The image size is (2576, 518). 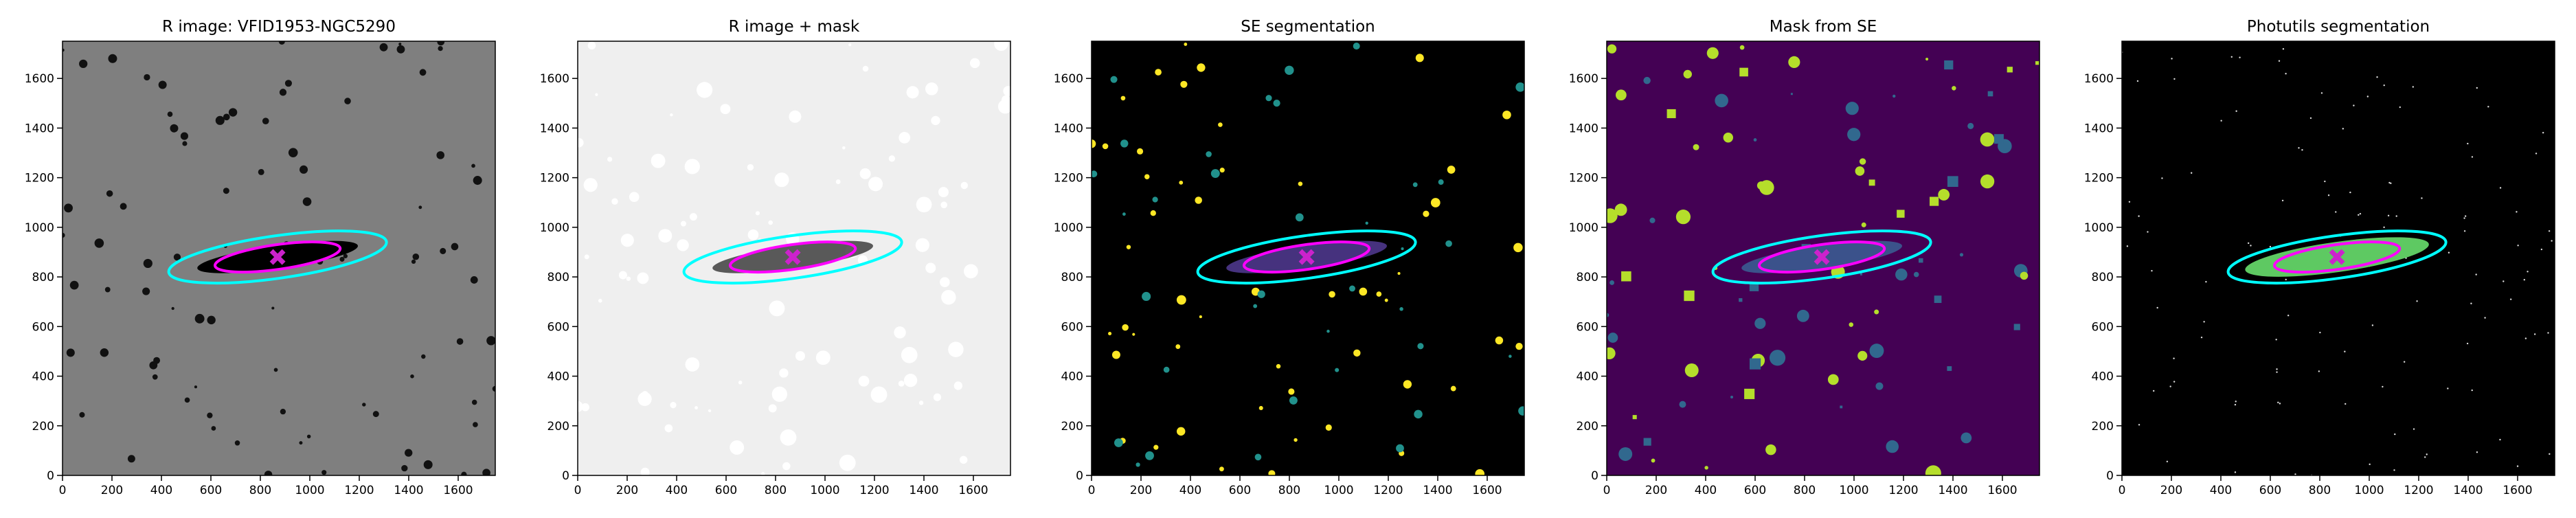 What do you see at coordinates (1805, 490) in the screenshot?
I see `x-tick-label: 800` at bounding box center [1805, 490].